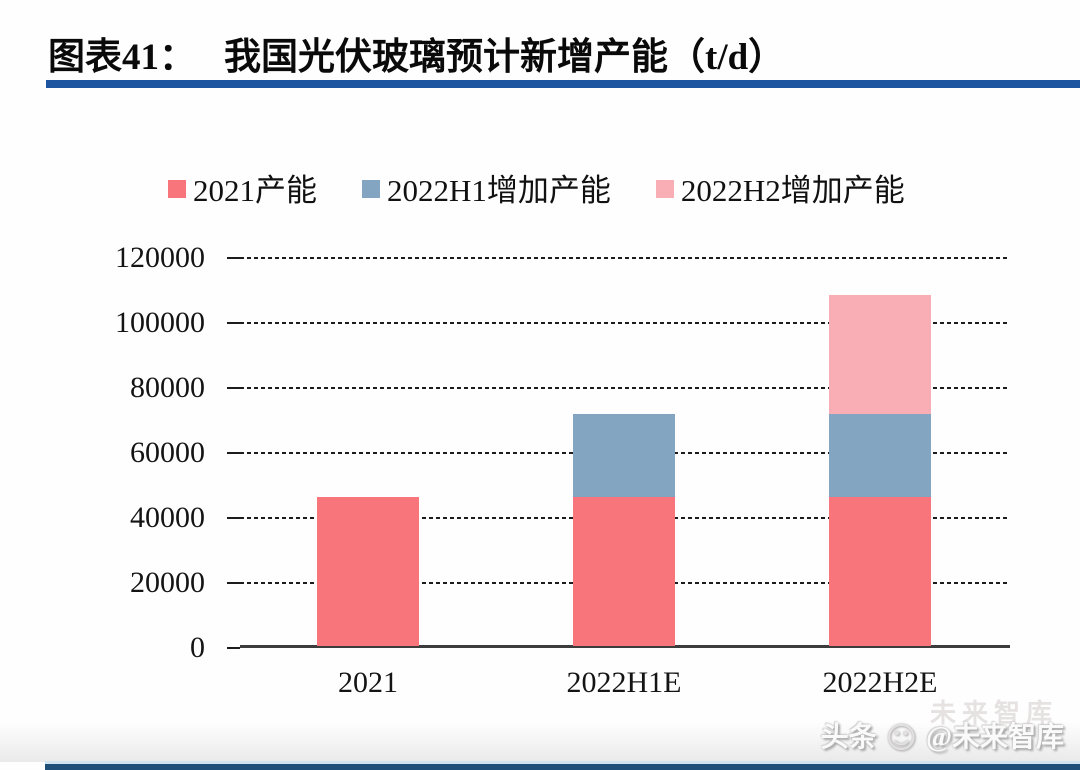 Image resolution: width=1080 pixels, height=770 pixels. Describe the element at coordinates (197, 647) in the screenshot. I see `y-axis-label: 0` at that location.